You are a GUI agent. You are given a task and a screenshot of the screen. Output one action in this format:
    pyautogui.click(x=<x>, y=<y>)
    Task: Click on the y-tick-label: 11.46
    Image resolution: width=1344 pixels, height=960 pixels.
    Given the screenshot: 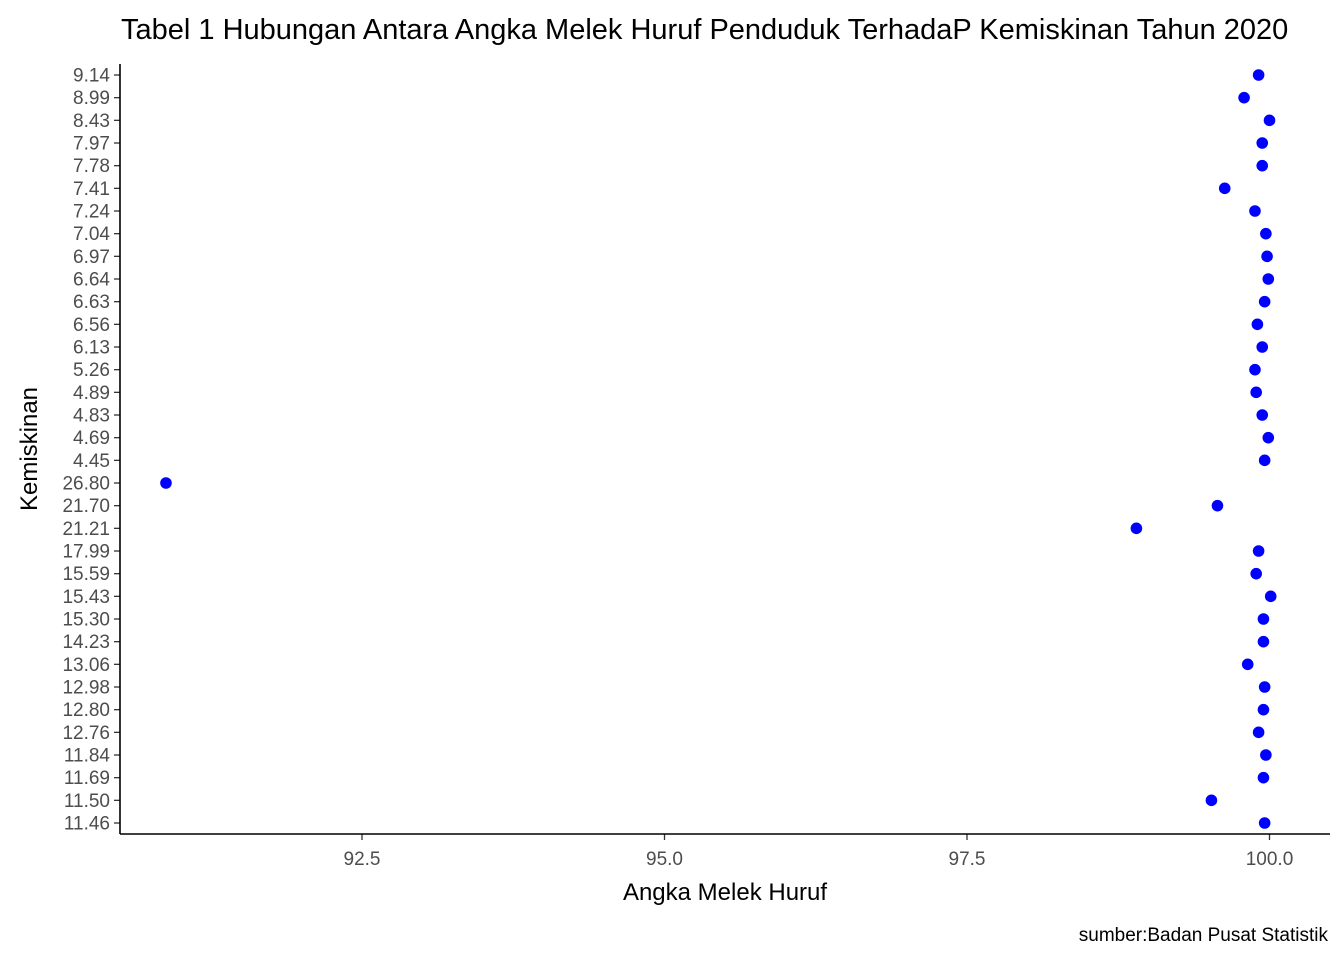 What is the action you would take?
    pyautogui.click(x=87, y=824)
    